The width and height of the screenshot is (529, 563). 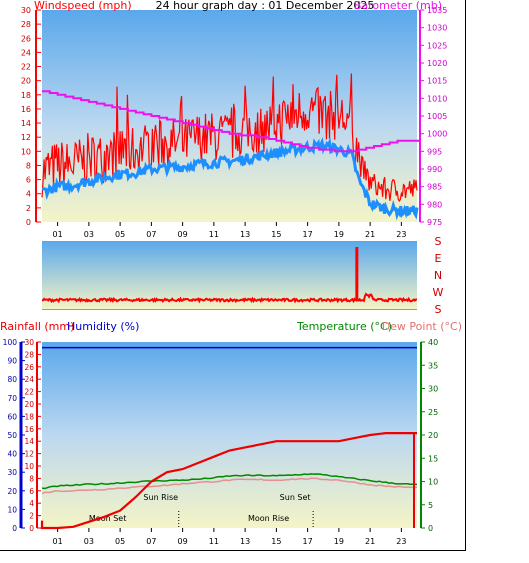 I want to click on climate-x-tick-label: 21, so click(x=370, y=541).